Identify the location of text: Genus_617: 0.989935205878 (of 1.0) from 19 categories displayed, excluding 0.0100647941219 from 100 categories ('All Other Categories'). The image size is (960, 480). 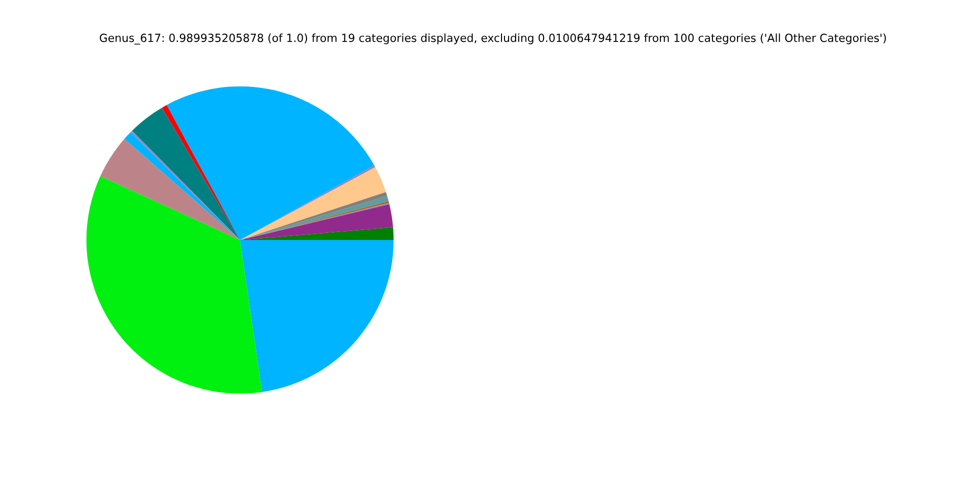
(493, 39).